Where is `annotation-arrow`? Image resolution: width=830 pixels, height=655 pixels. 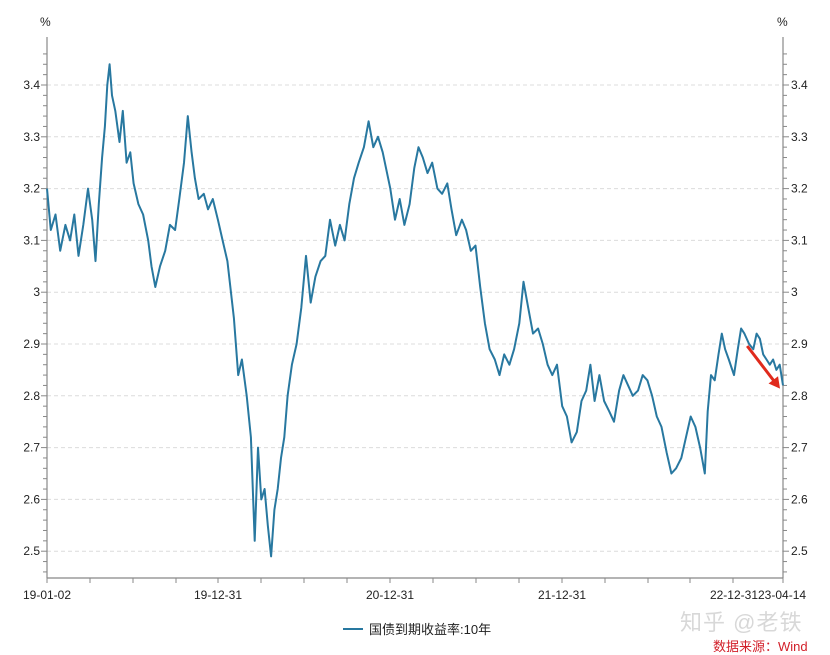
annotation-arrow is located at coordinates (763, 367).